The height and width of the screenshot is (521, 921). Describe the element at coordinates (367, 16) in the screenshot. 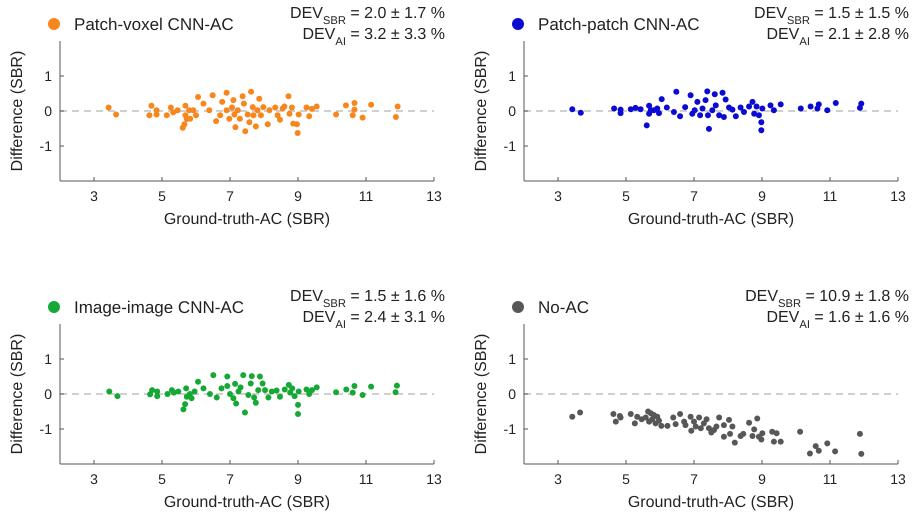

I see `text: DEV$_{SBR}$ = 2.0 ± 1.7 %` at that location.